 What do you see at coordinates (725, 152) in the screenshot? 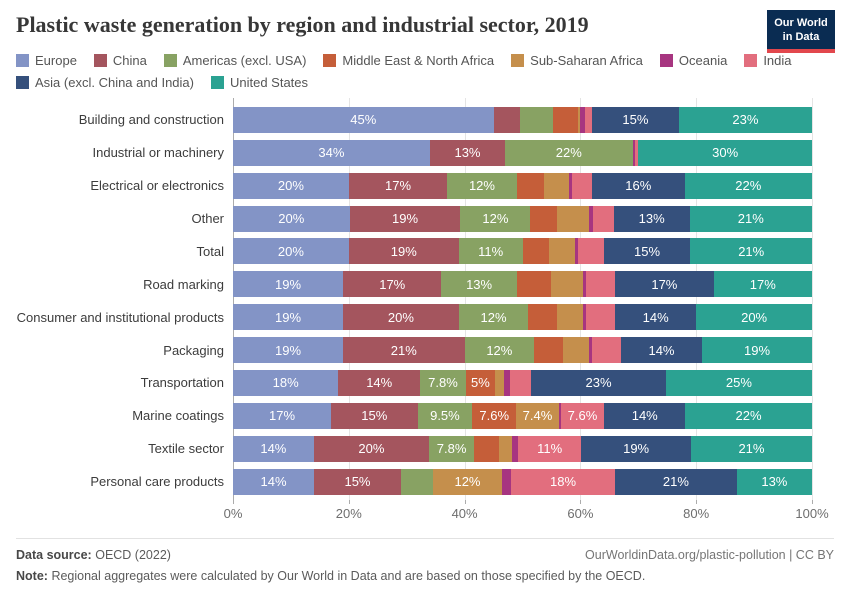
I see `bar-segment-united-states: 30%` at bounding box center [725, 152].